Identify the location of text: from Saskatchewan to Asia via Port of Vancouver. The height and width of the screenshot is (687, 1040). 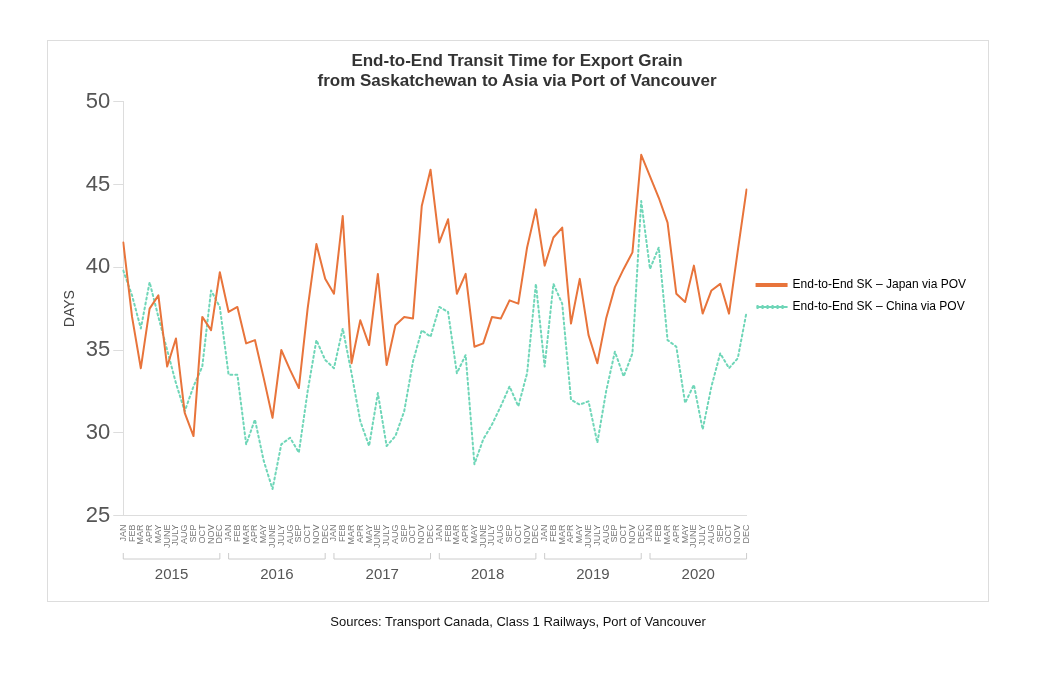
(517, 81).